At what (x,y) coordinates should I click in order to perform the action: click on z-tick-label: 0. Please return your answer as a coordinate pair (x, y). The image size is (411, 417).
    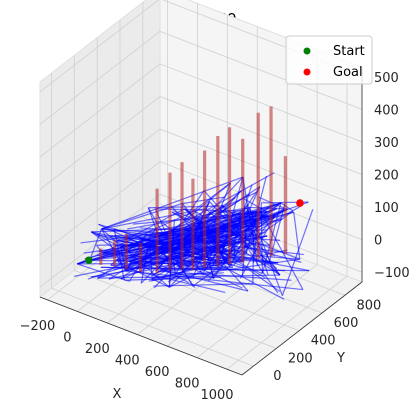
    Looking at the image, I should click on (378, 241).